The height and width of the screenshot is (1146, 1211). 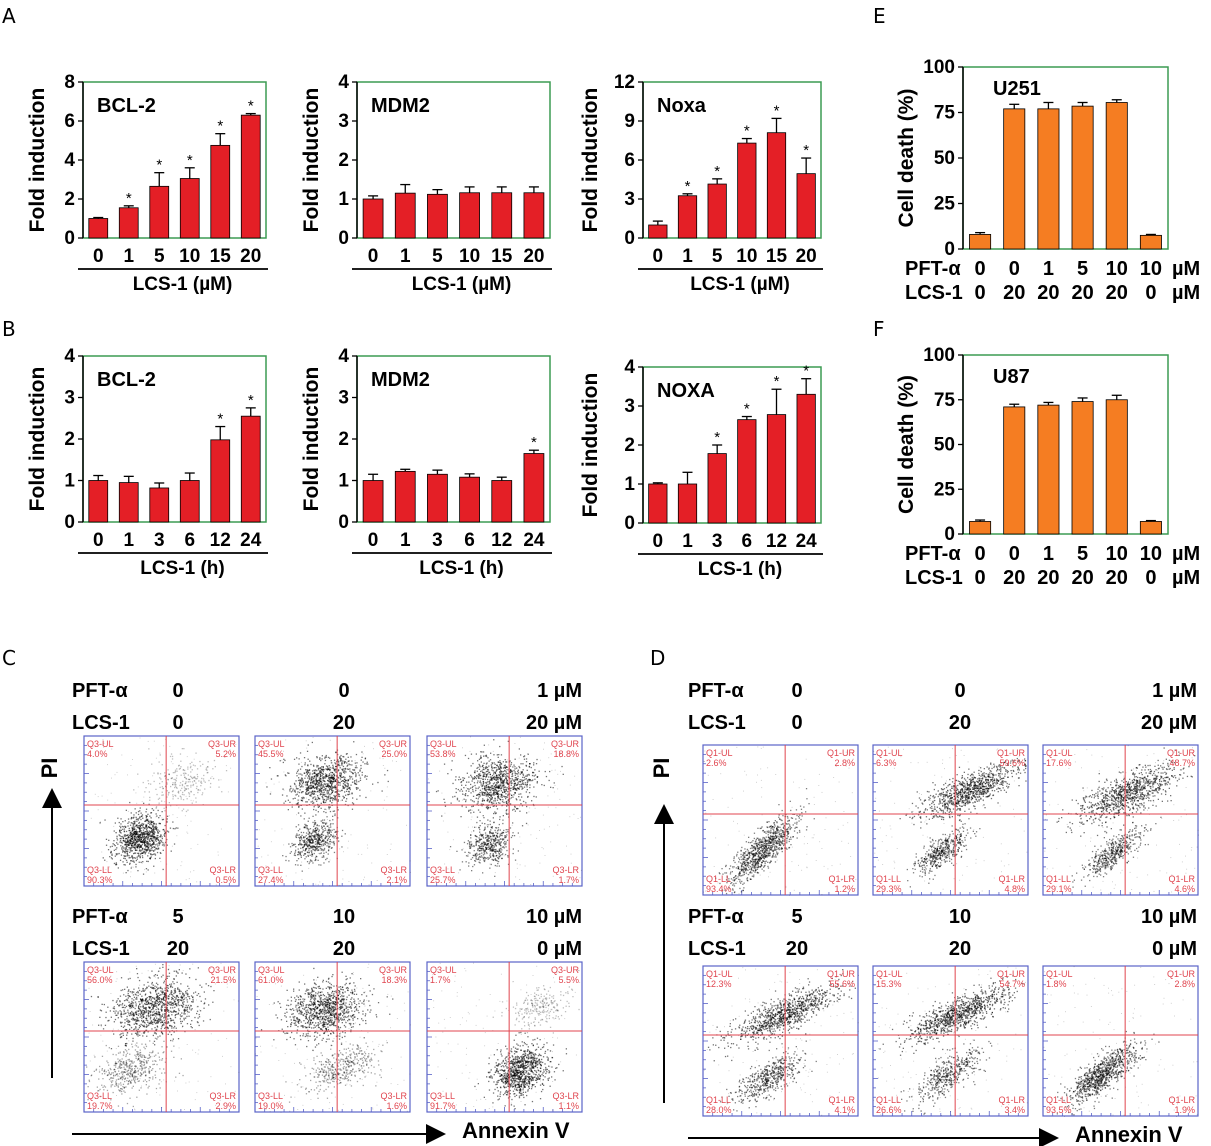 I want to click on x-tick-label: 6, so click(x=189, y=540).